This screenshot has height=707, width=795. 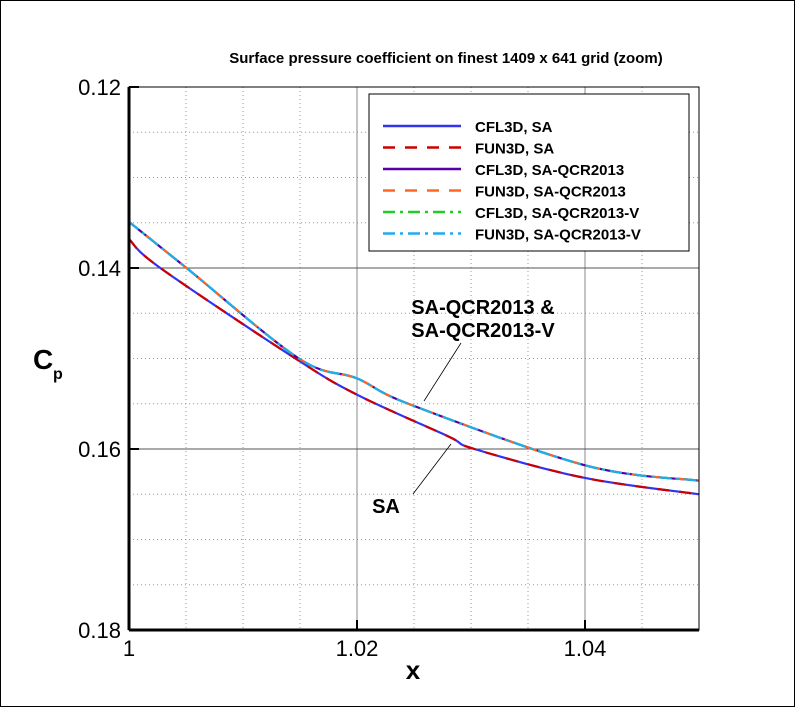 What do you see at coordinates (557, 213) in the screenshot?
I see `legend-label-4: CFL3D, SA-QCR2013-V` at bounding box center [557, 213].